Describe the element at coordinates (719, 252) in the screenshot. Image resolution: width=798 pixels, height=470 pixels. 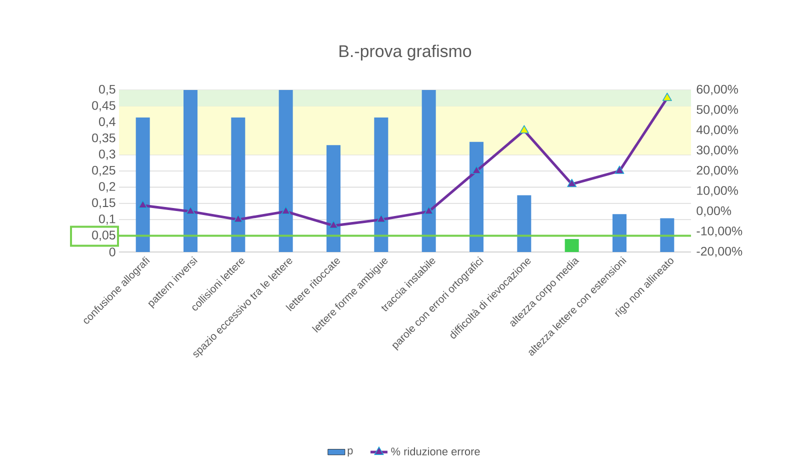
I see `y2-tick-label: -20,00%` at that location.